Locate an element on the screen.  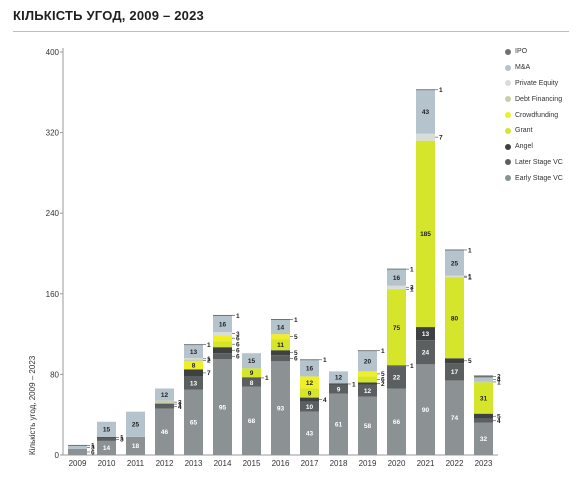
data-label: 93 is located at coordinates (281, 408).